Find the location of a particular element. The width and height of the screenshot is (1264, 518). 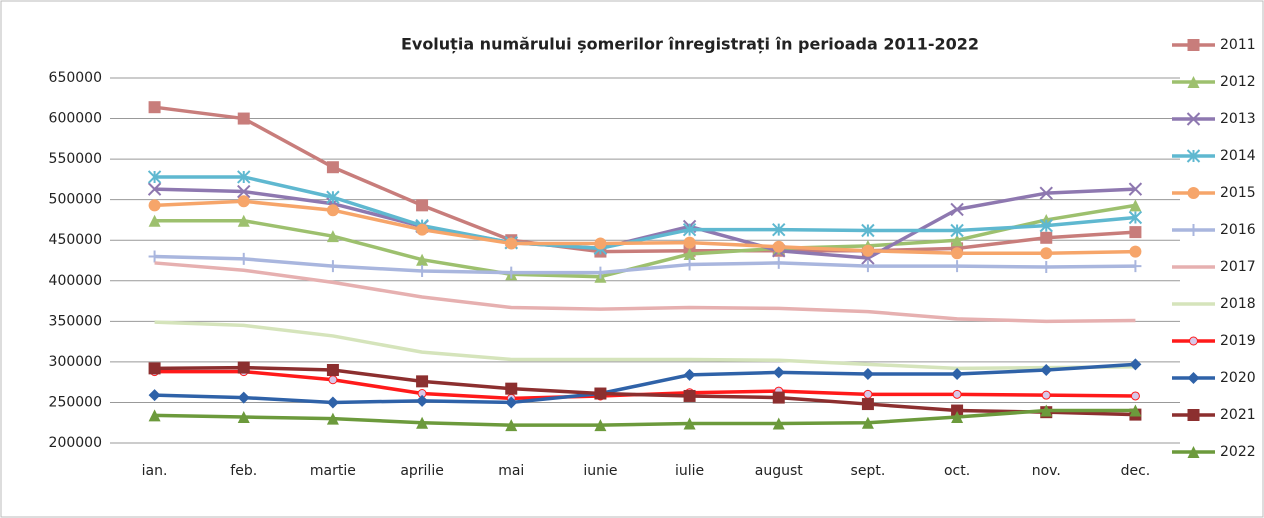

x-tick-label: aprilie is located at coordinates (422, 471).